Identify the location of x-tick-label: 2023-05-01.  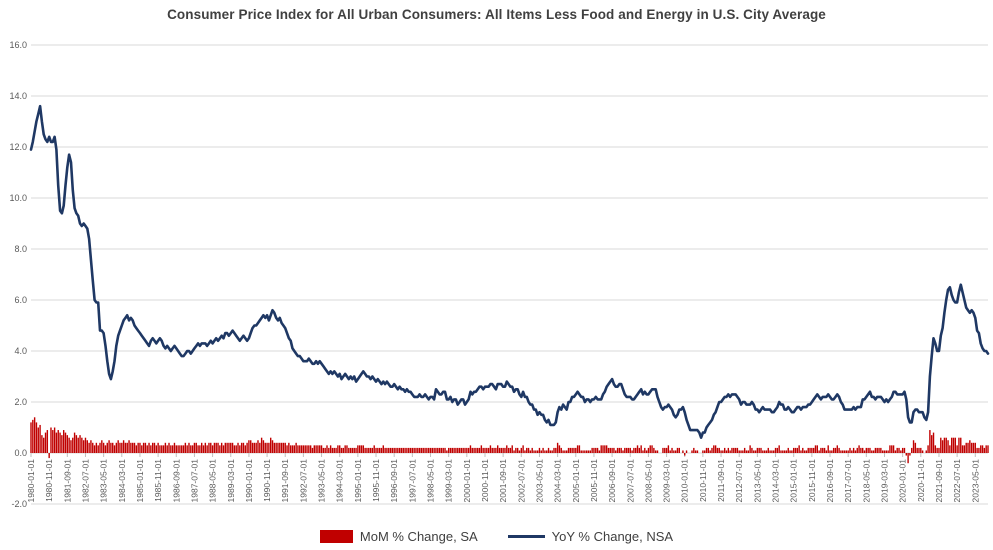
(975, 481).